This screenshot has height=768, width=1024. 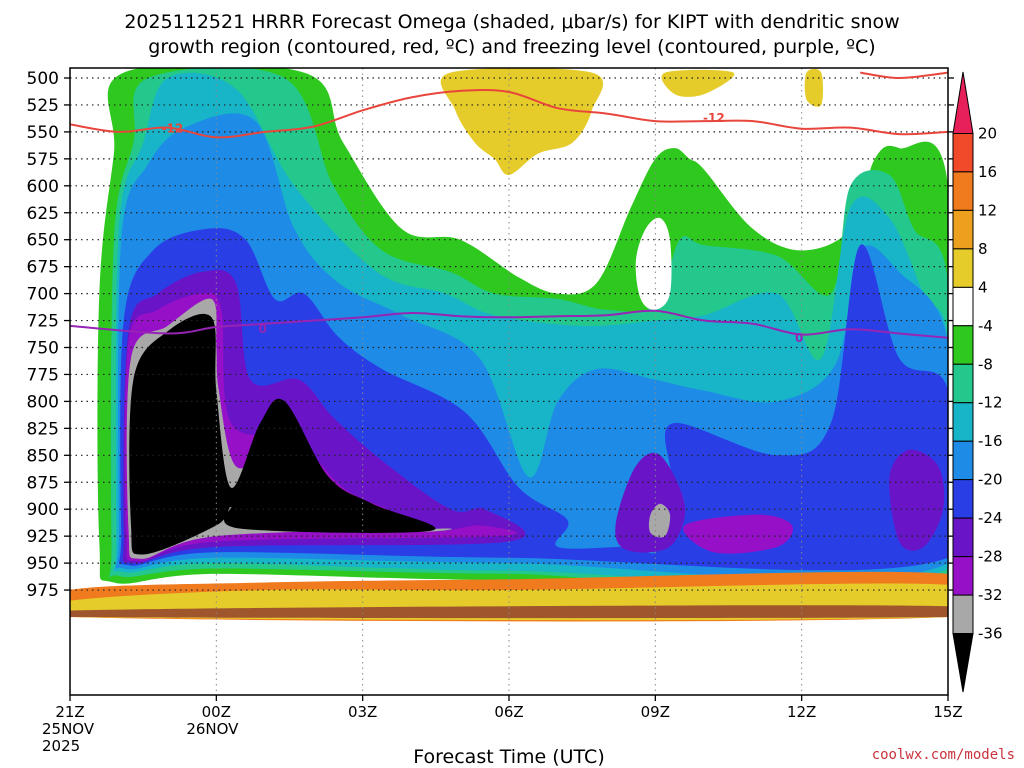 What do you see at coordinates (43, 402) in the screenshot?
I see `y-tick-label-800: 800` at bounding box center [43, 402].